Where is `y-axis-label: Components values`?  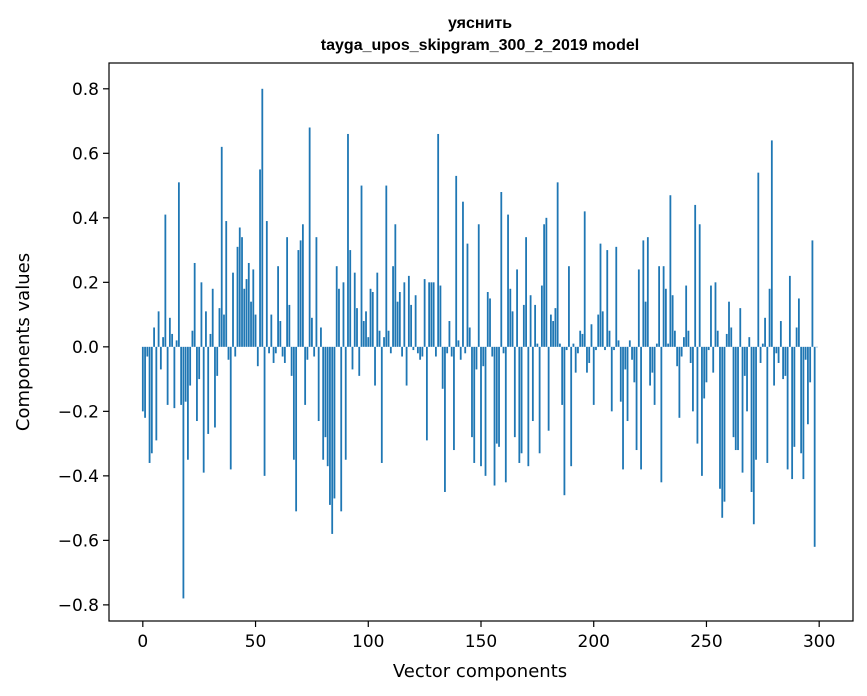 y-axis-label: Components values is located at coordinates (23, 342).